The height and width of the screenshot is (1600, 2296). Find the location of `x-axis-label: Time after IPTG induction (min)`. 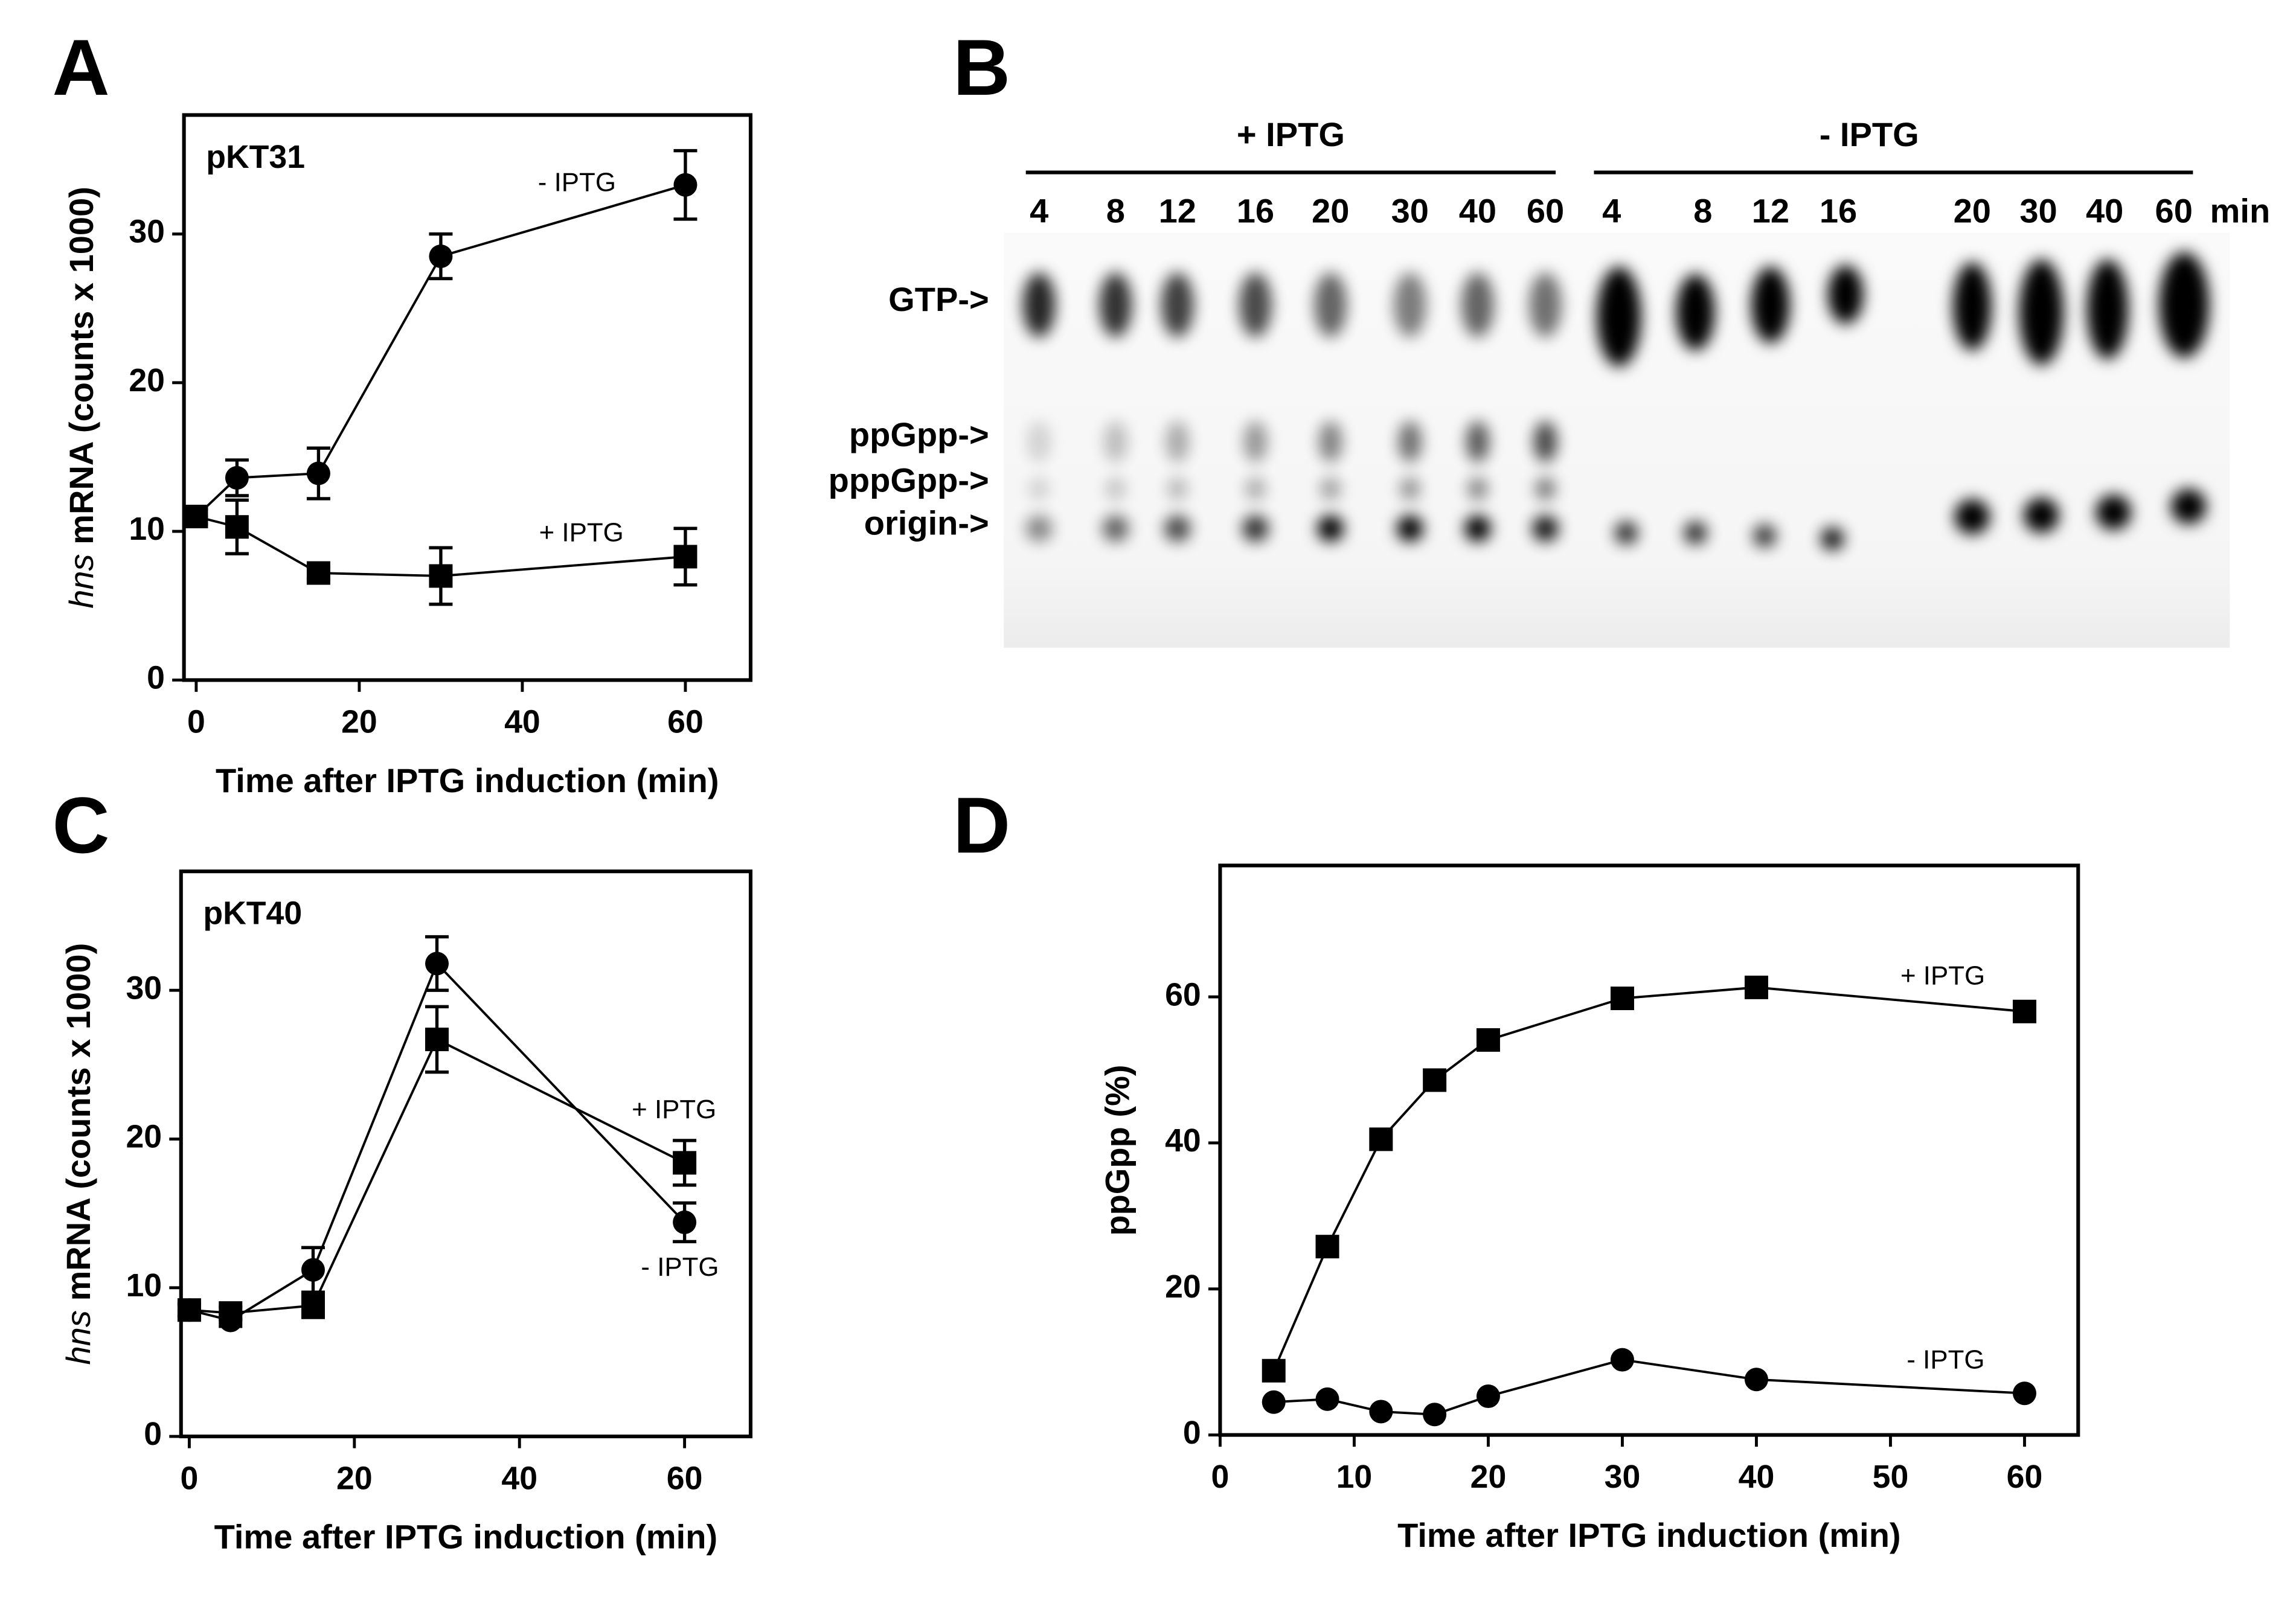

x-axis-label: Time after IPTG induction (min) is located at coordinates (467, 780).